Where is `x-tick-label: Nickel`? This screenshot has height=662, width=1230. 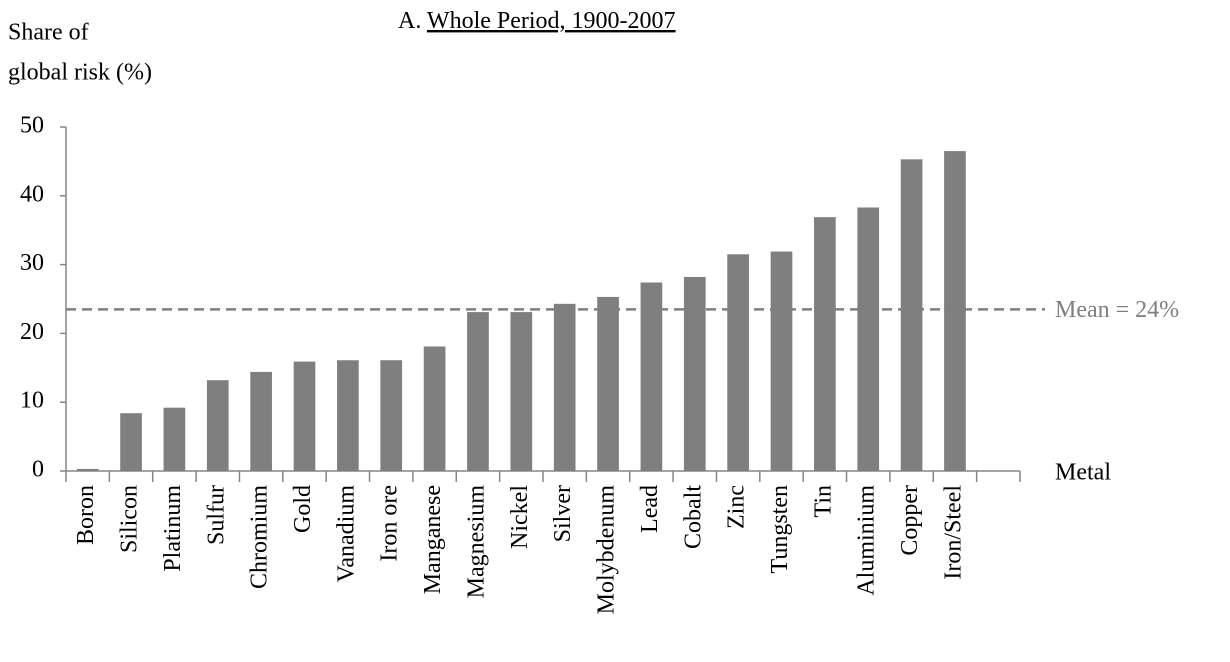 x-tick-label: Nickel is located at coordinates (520, 517).